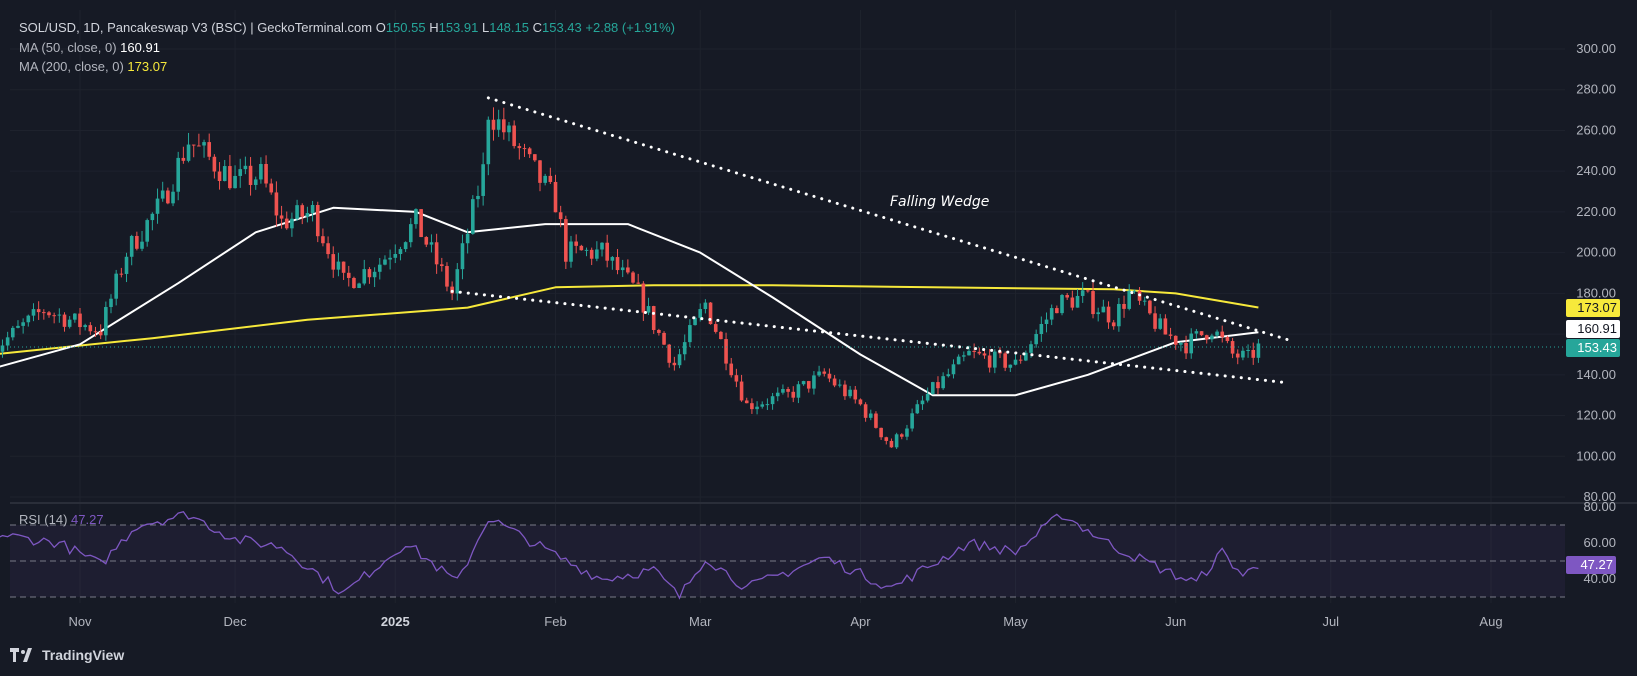 The width and height of the screenshot is (1637, 676). Describe the element at coordinates (89, 47) in the screenshot. I see `ma50-legend: MA (50, close, 0) 160.91` at that location.